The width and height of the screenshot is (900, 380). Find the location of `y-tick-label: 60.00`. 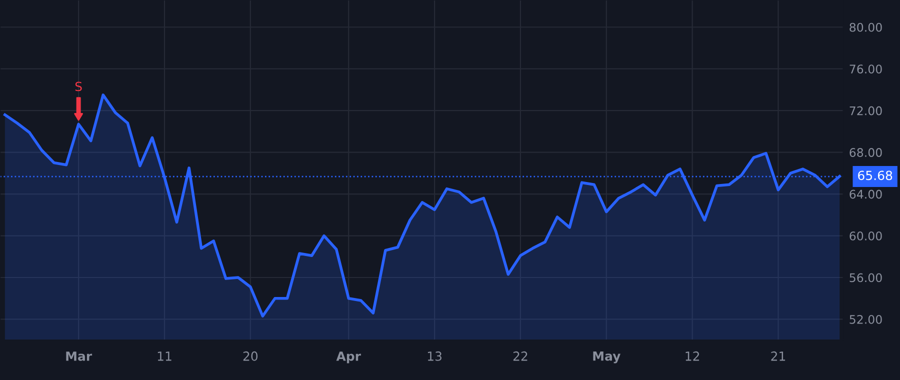

y-tick-label: 60.00 is located at coordinates (866, 236).